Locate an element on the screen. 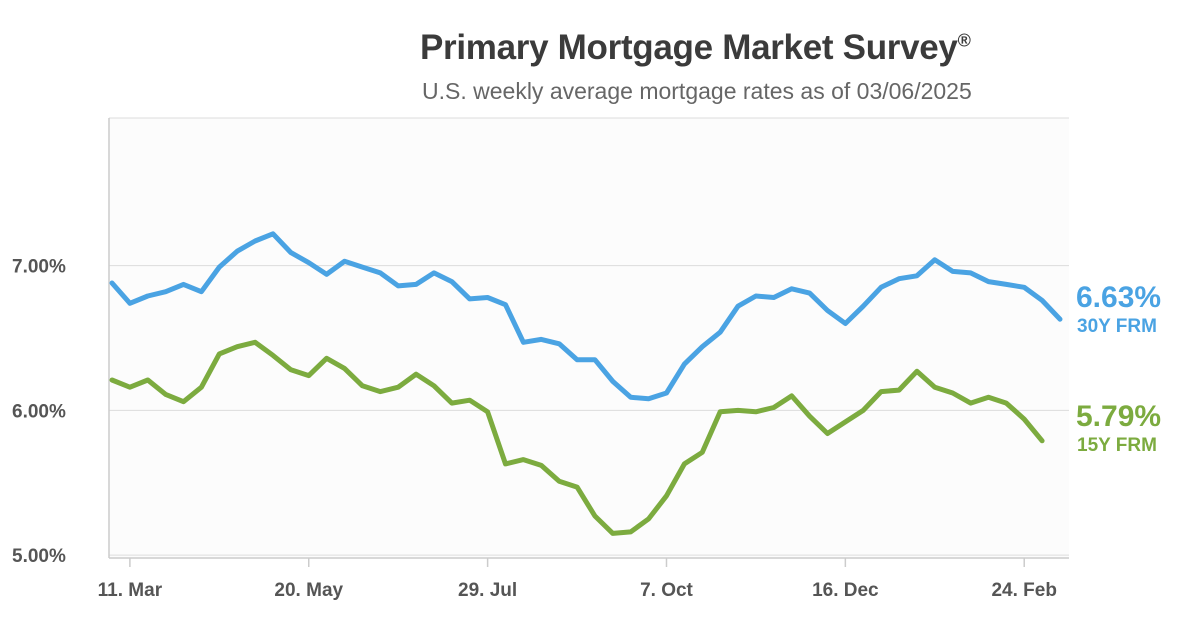  y-axis-labels: 5.00% 6.00% 7.00% is located at coordinates (39, 412).